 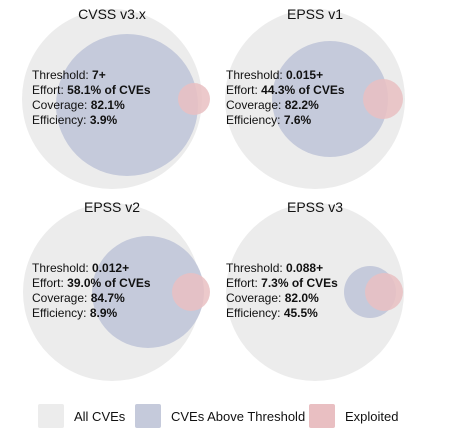 What do you see at coordinates (269, 120) in the screenshot?
I see `efficiency-row: Efficiency: 7.6%` at bounding box center [269, 120].